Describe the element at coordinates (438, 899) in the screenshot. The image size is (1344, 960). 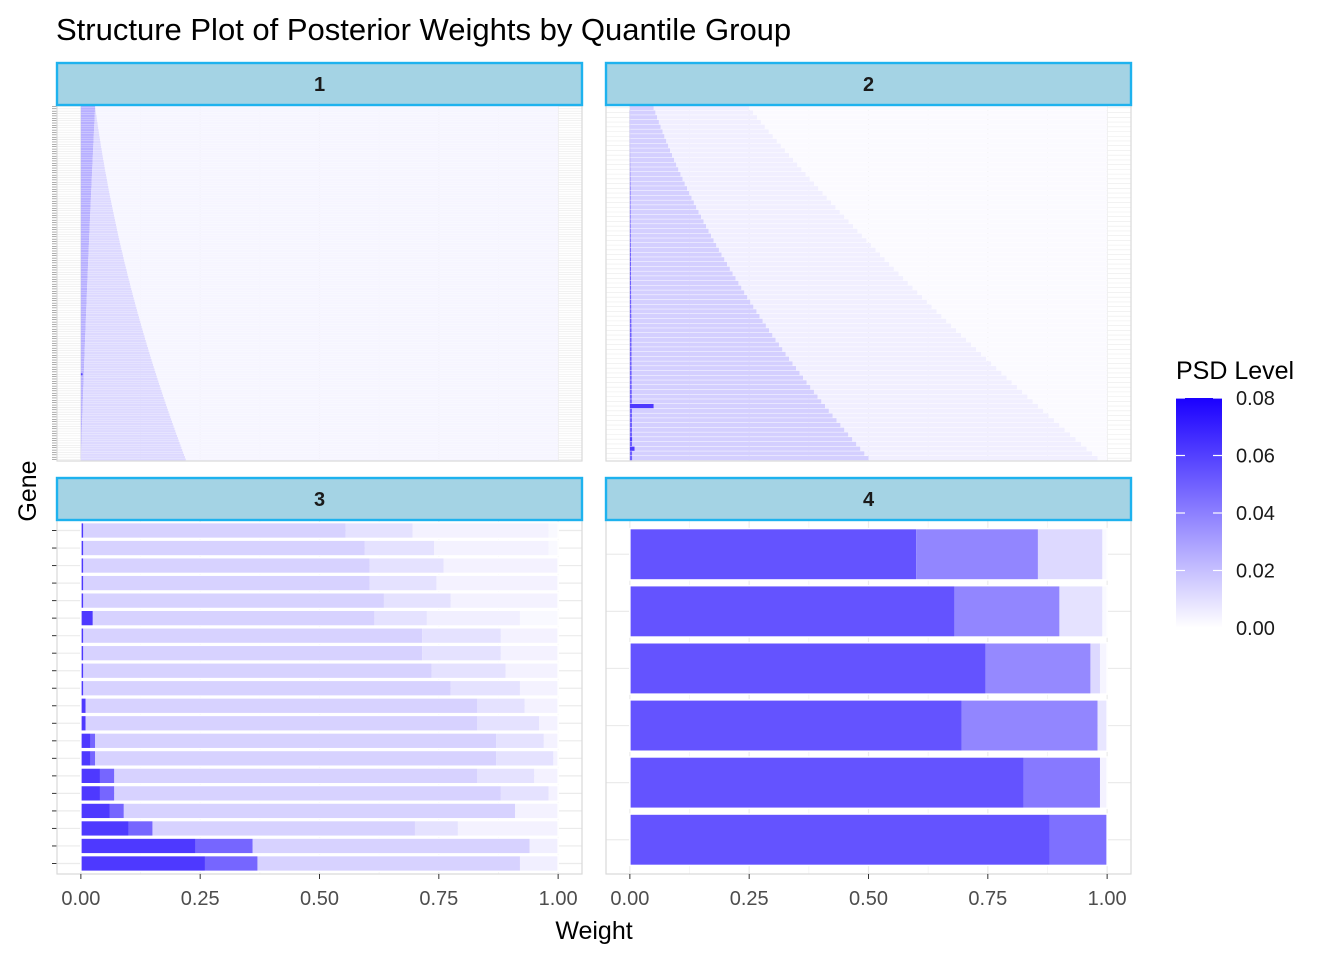
I see `x-tick-label: 0.75` at that location.